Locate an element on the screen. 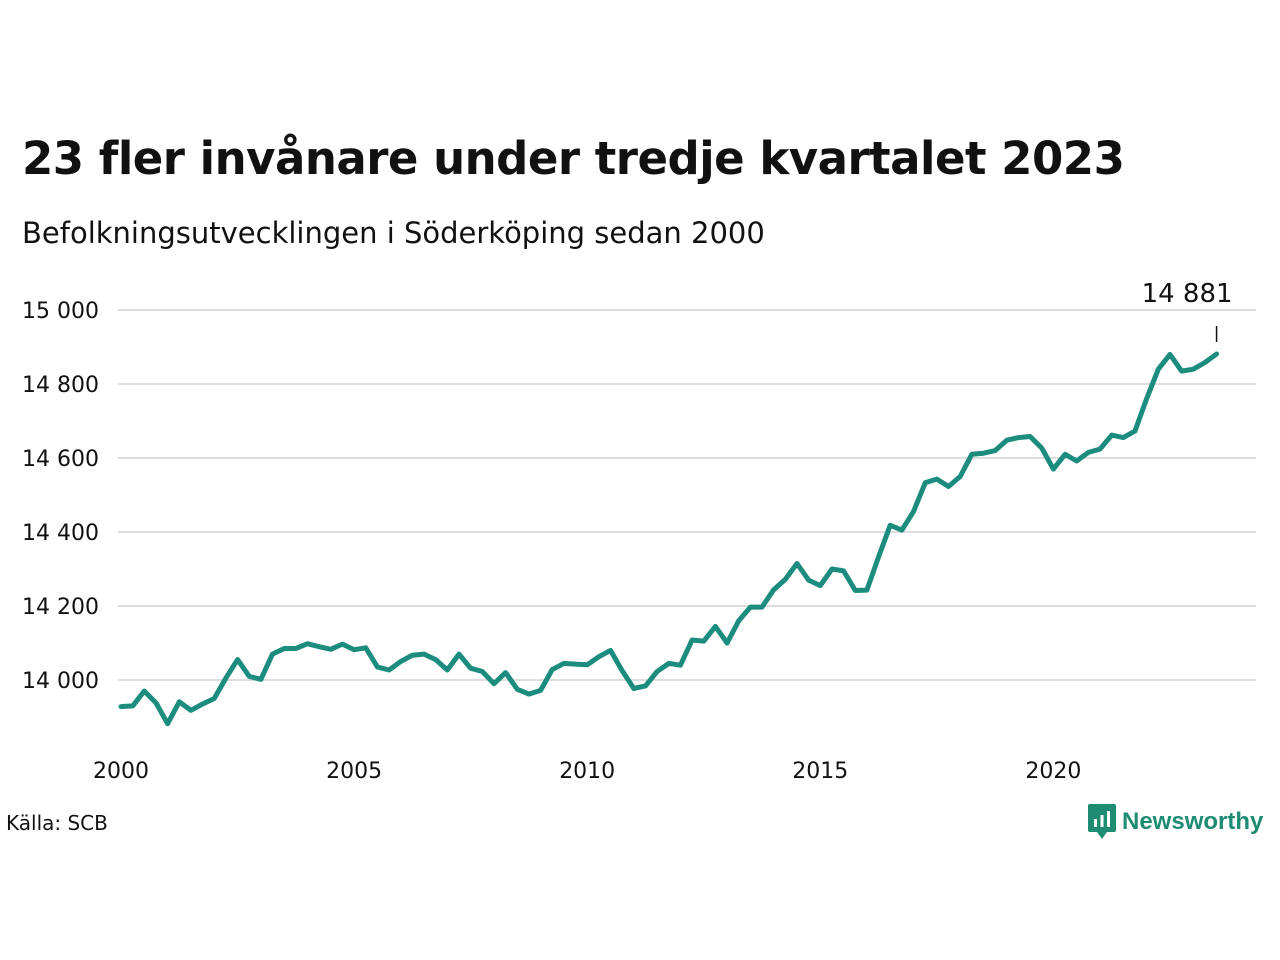 This screenshot has height=960, width=1280. newsworthy-logo-icon is located at coordinates (1102, 821).